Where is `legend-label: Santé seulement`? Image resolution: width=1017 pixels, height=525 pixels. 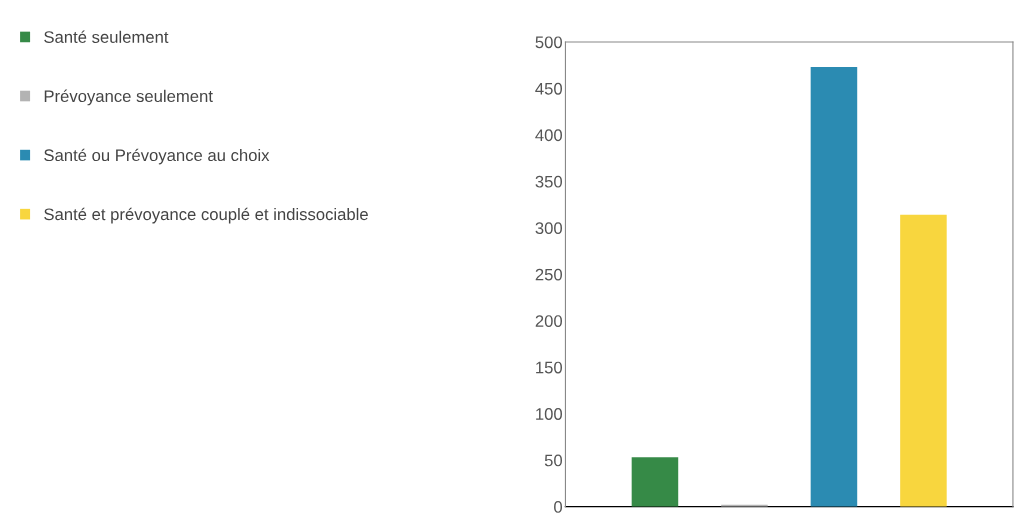
legend-label: Santé seulement is located at coordinates (106, 36).